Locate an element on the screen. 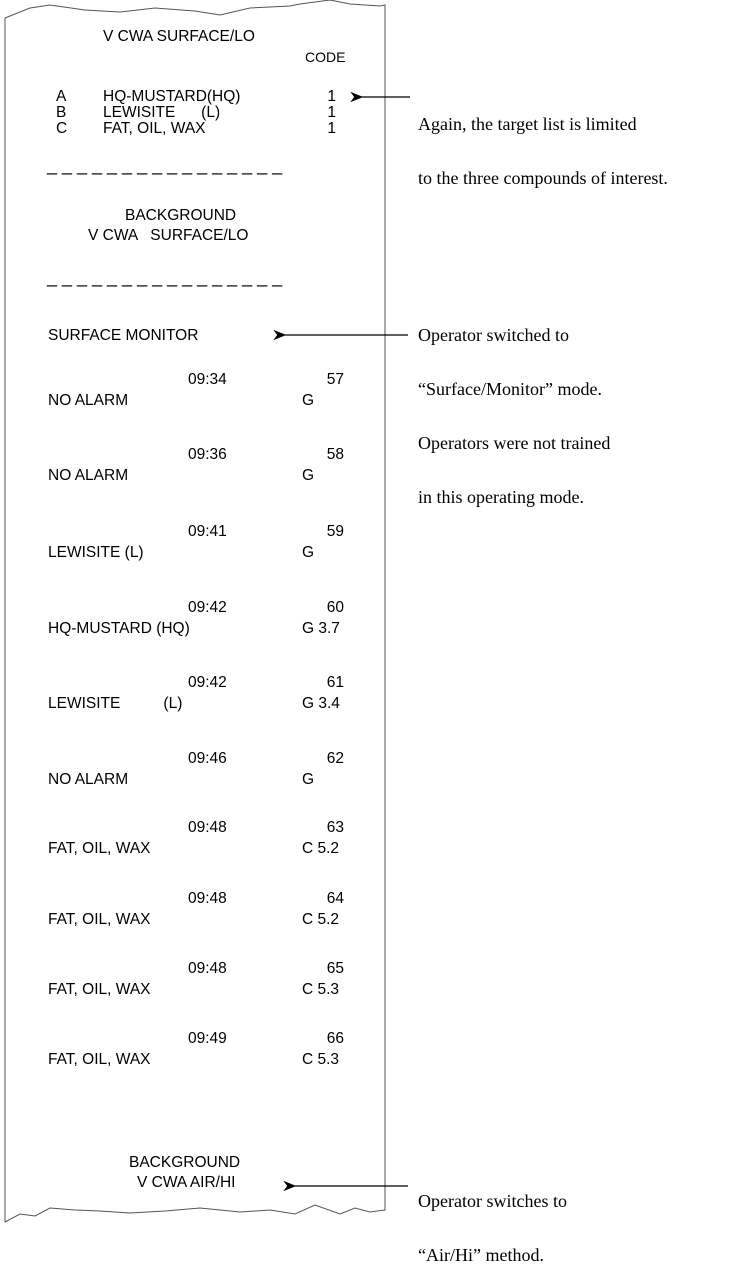 This screenshot has width=743, height=1282. target-letter: A is located at coordinates (61, 96).